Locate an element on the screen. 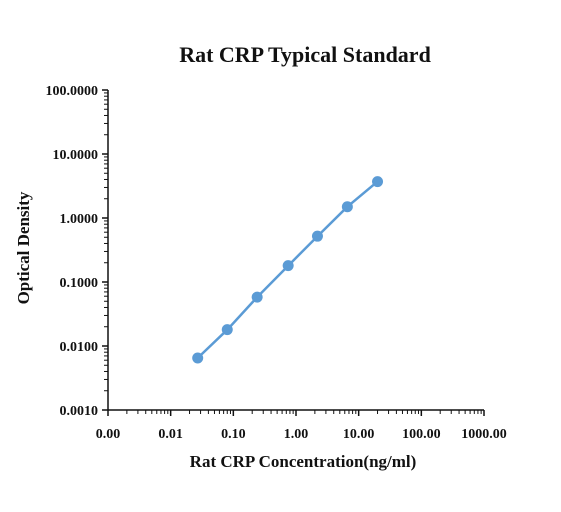 Image resolution: width=561 pixels, height=512 pixels. x-tick-label: 0.00 is located at coordinates (108, 434).